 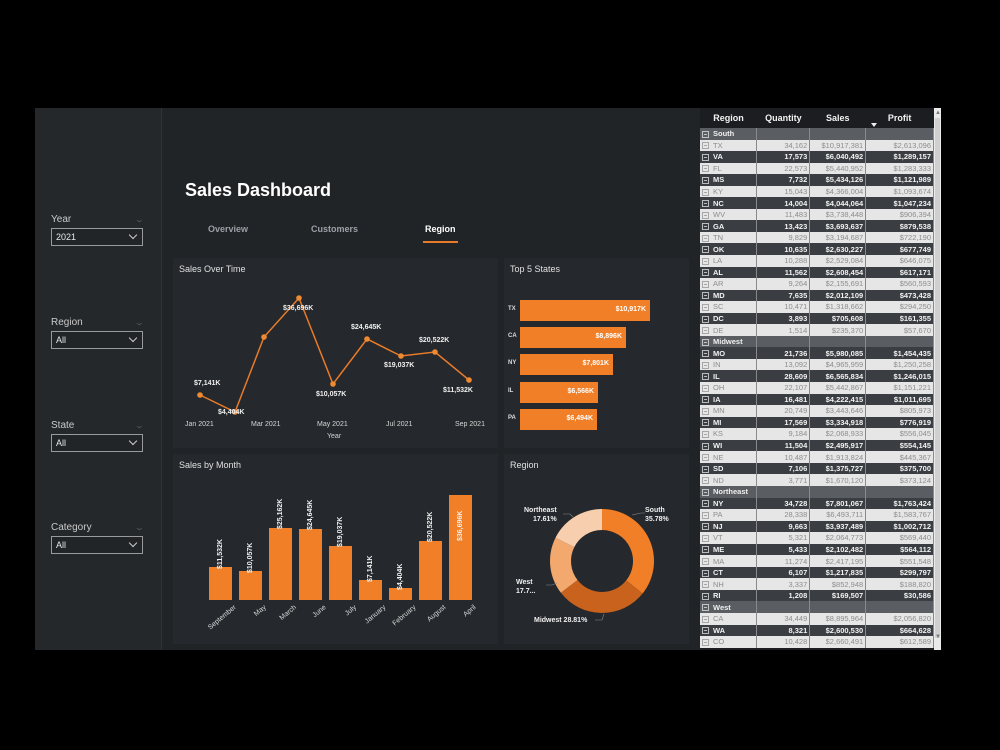 What do you see at coordinates (938, 637) in the screenshot?
I see `scroll-down-icon: ▼` at bounding box center [938, 637].